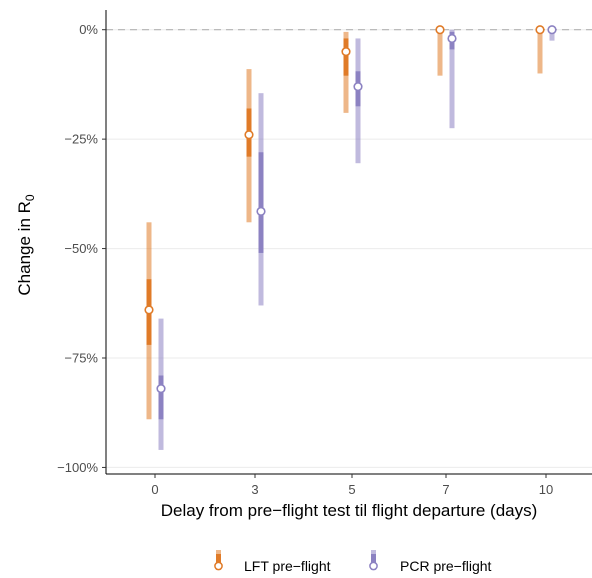 The image size is (592, 578). What do you see at coordinates (353, 562) in the screenshot?
I see `legend: LFT pre−flight PCR pre−flight` at bounding box center [353, 562].